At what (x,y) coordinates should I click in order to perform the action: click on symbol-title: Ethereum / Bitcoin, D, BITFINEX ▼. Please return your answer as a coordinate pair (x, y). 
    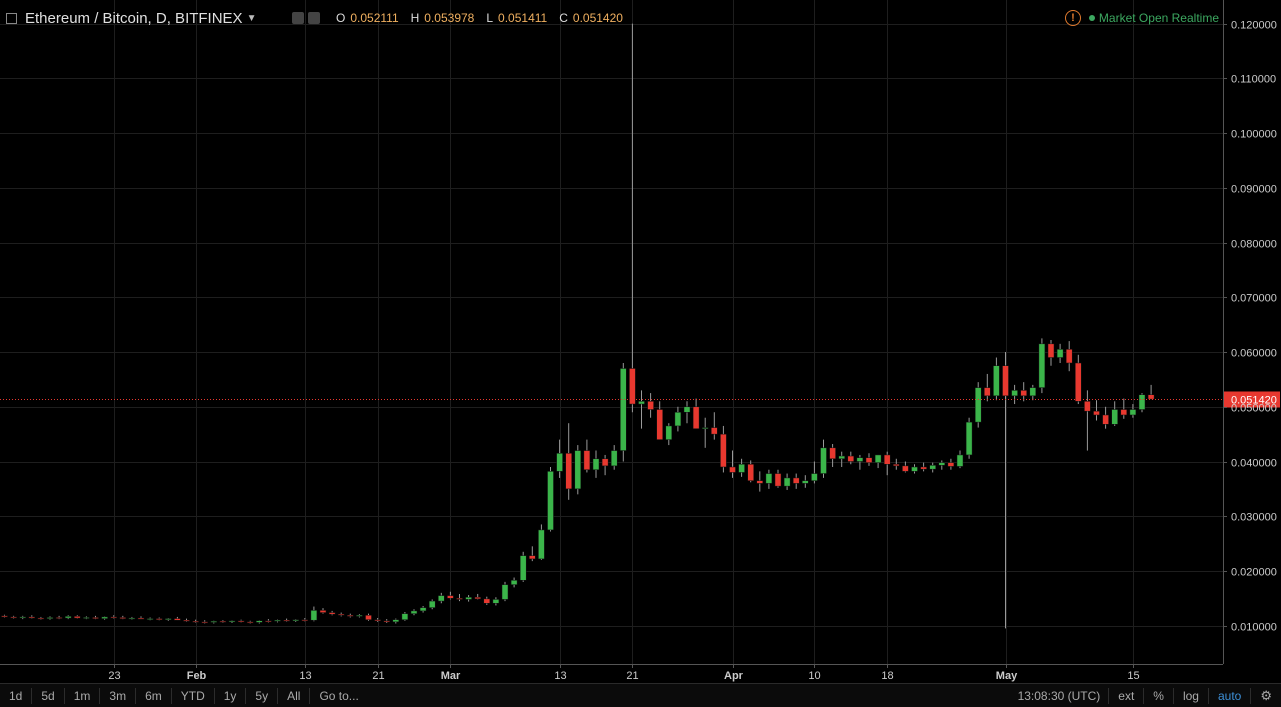
    Looking at the image, I should click on (131, 18).